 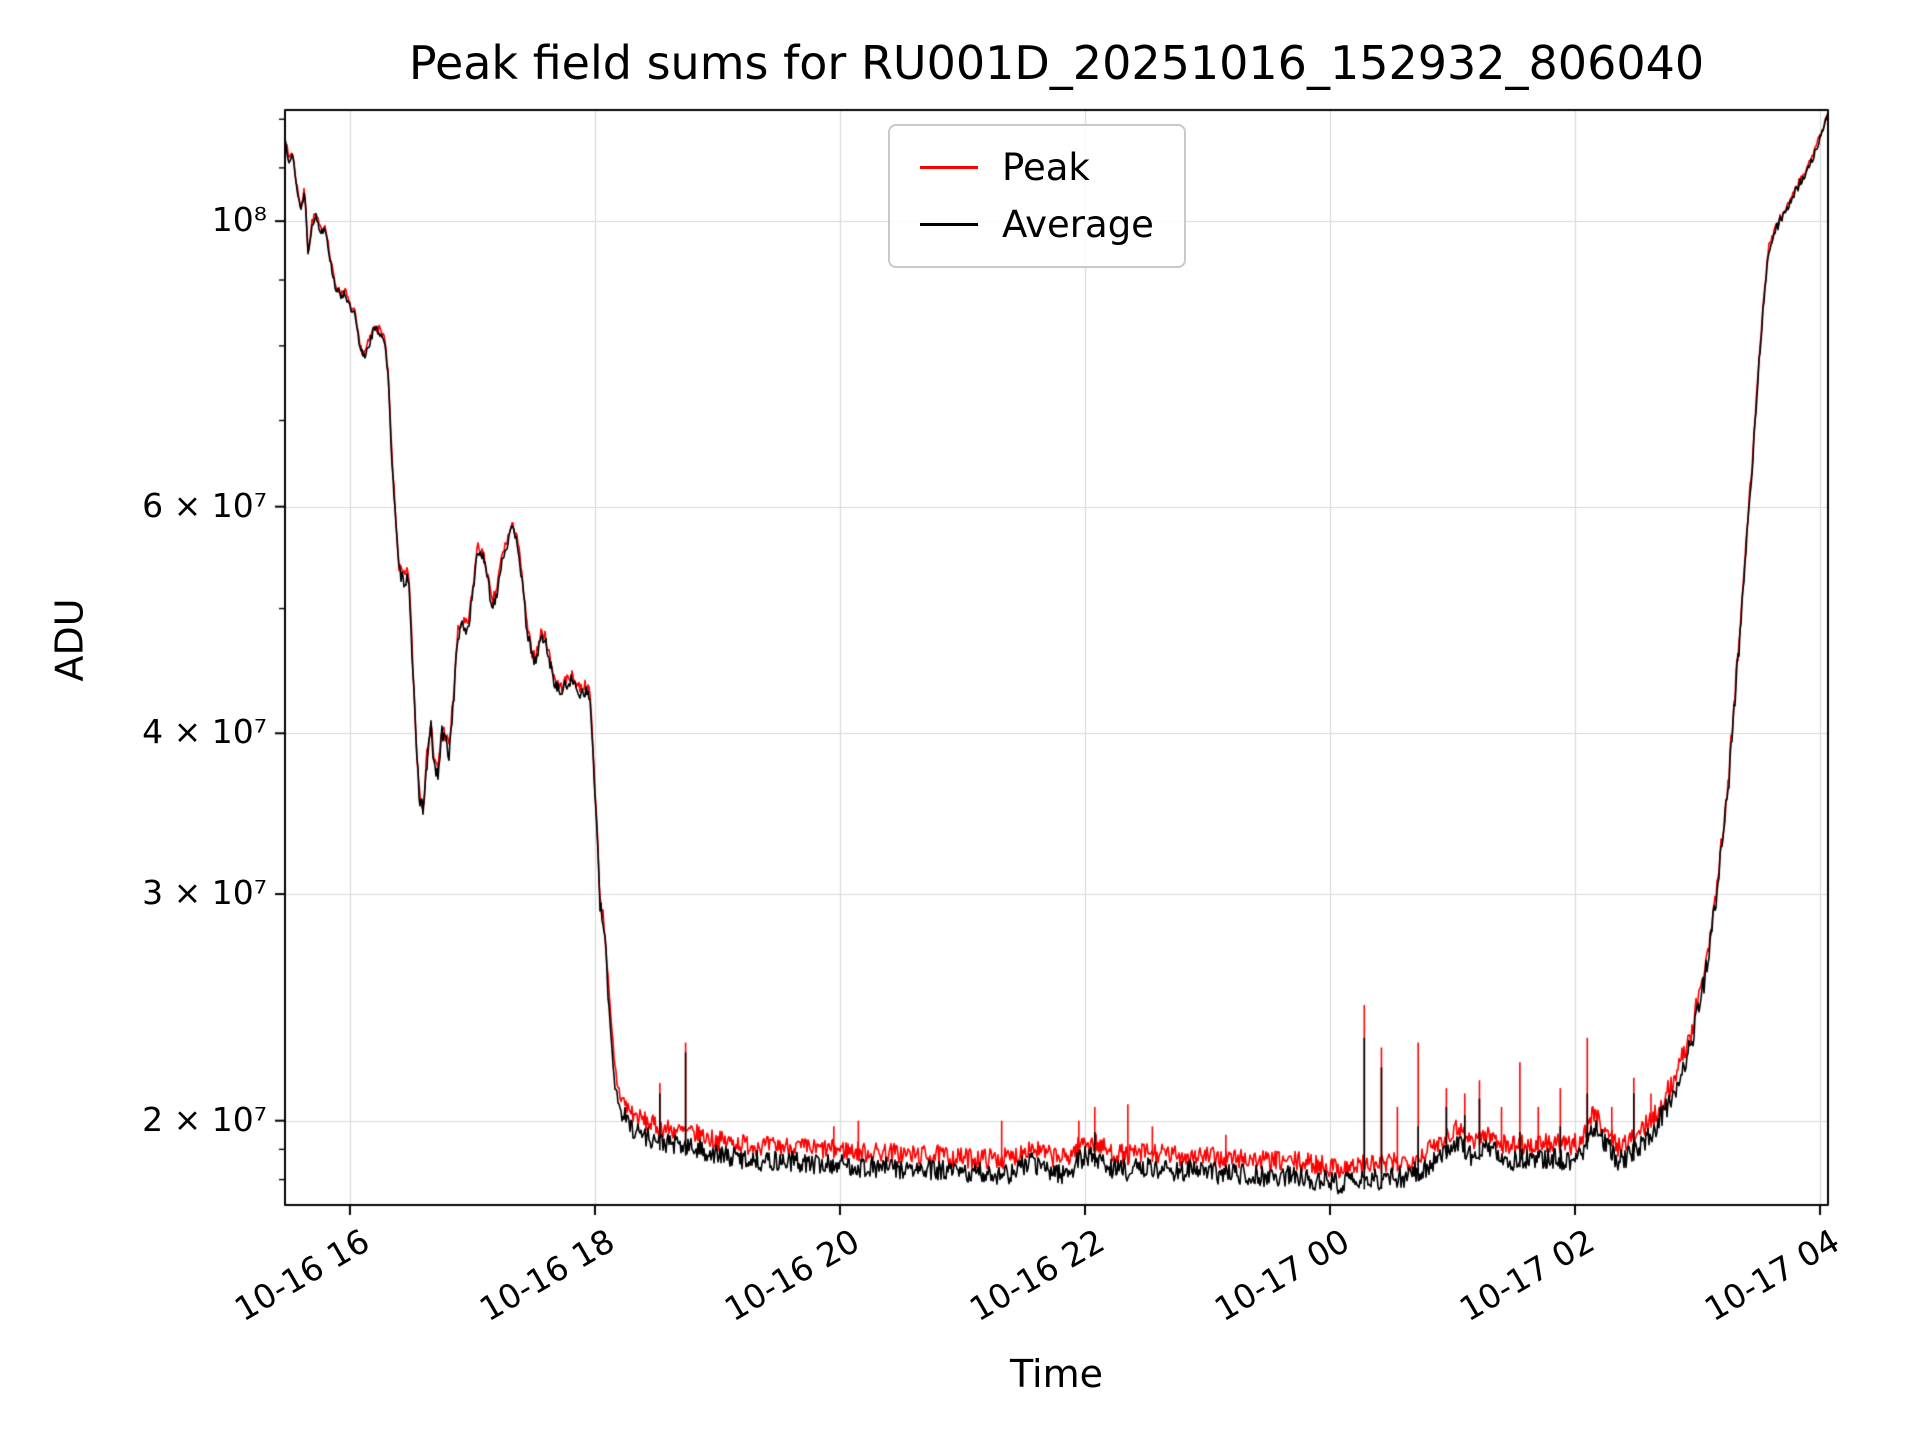 I want to click on x-axis-label: Time, so click(x=1056, y=1374).